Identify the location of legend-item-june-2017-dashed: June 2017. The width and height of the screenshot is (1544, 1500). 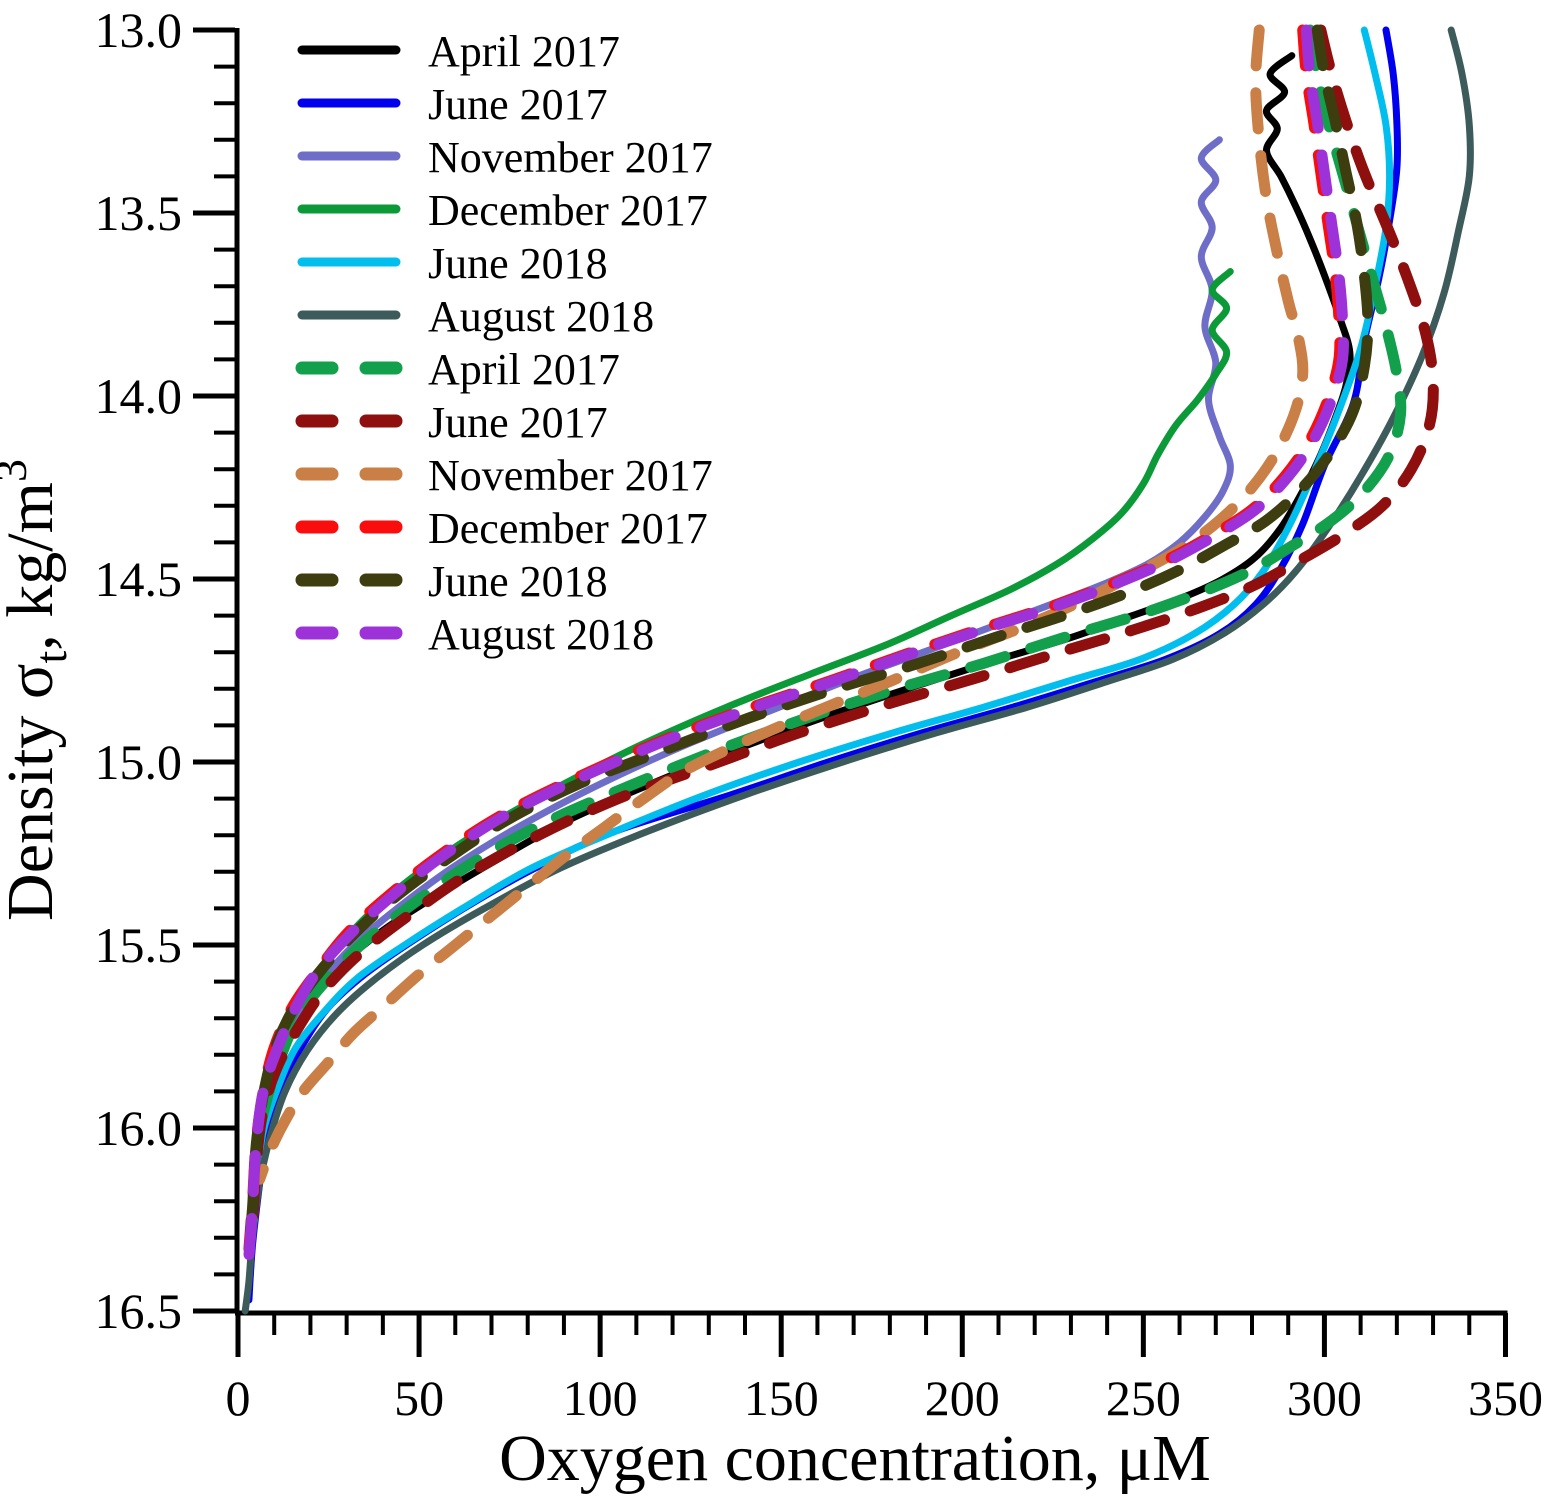
(451, 422).